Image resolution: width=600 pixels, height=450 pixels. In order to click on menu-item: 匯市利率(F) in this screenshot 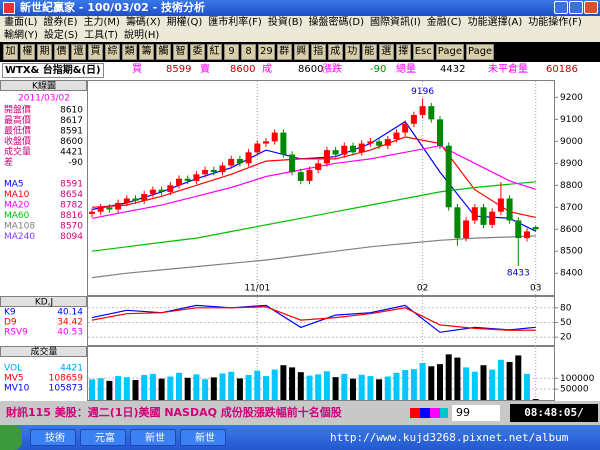, I will do `click(235, 22)`.